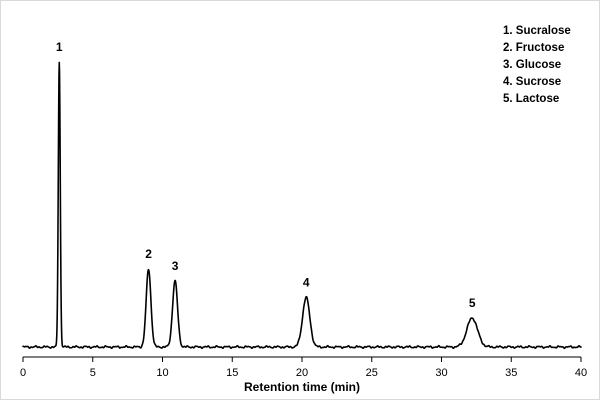 The width and height of the screenshot is (600, 401). Describe the element at coordinates (532, 82) in the screenshot. I see `legend-item-sucrose: 4. Sucrose` at that location.